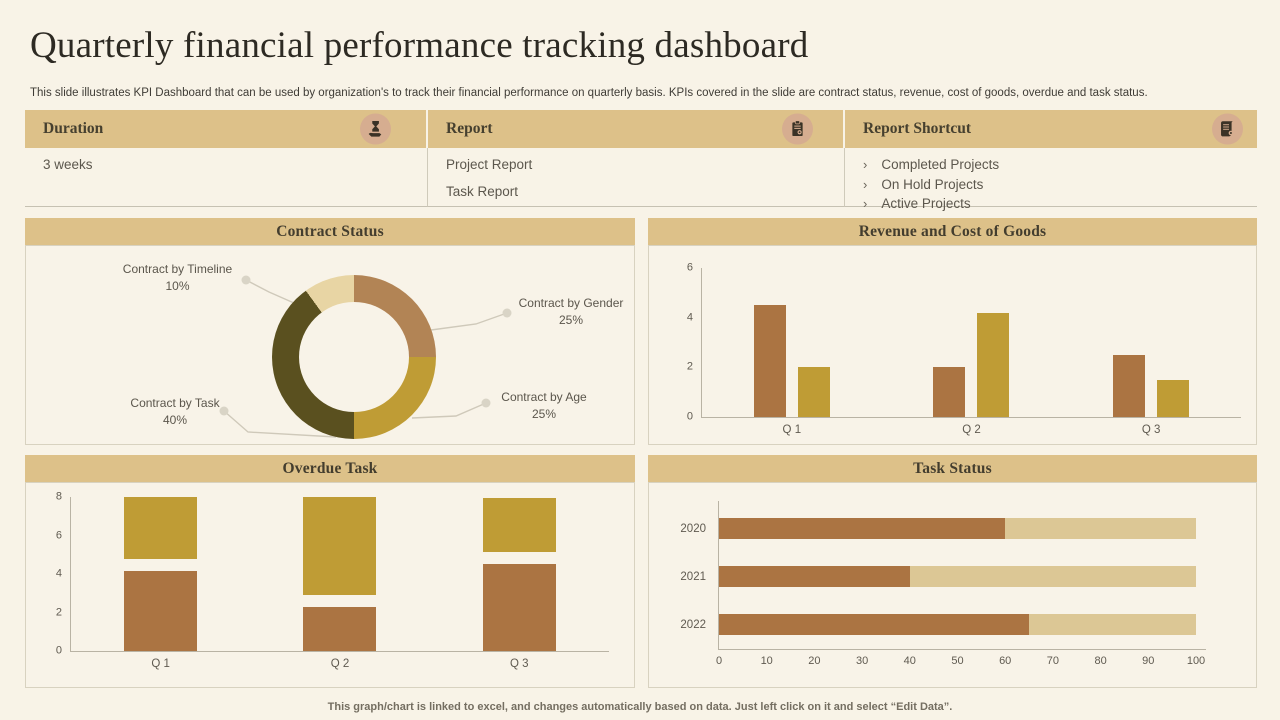  I want to click on donut-label-age: Contract by Age 25%, so click(544, 406).